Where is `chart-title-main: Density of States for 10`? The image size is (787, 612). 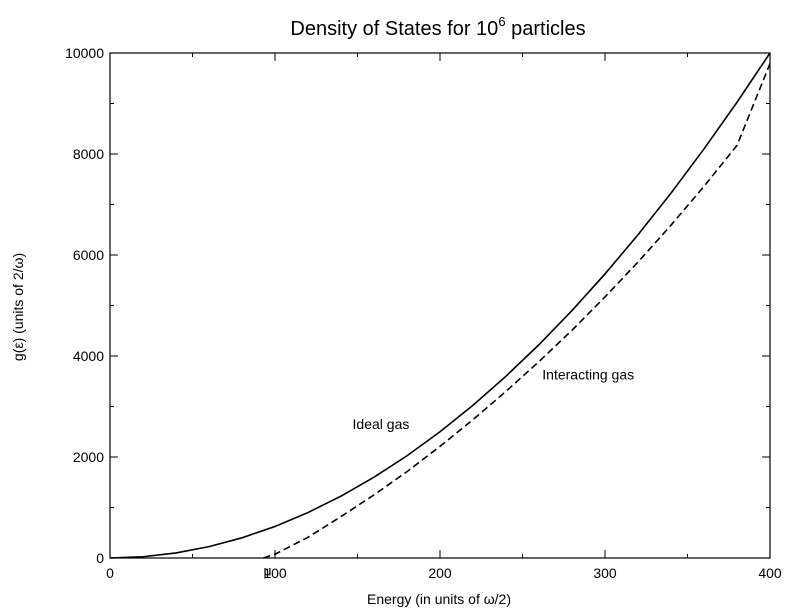 chart-title-main: Density of States for 10 is located at coordinates (394, 29).